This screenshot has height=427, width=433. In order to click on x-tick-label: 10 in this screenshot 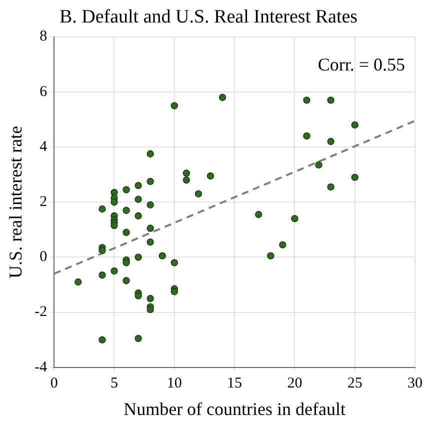, I will do `click(174, 383)`.